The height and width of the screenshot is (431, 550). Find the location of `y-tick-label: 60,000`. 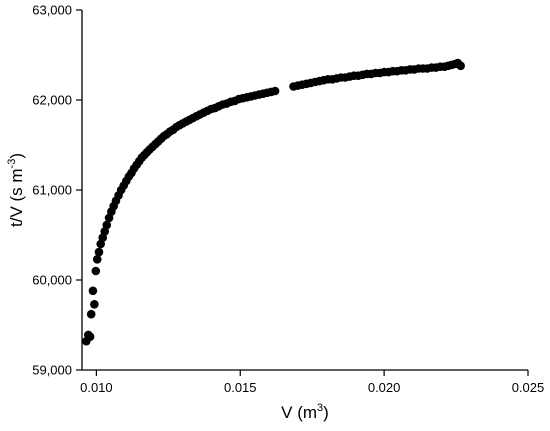

y-tick-label: 60,000 is located at coordinates (52, 280).